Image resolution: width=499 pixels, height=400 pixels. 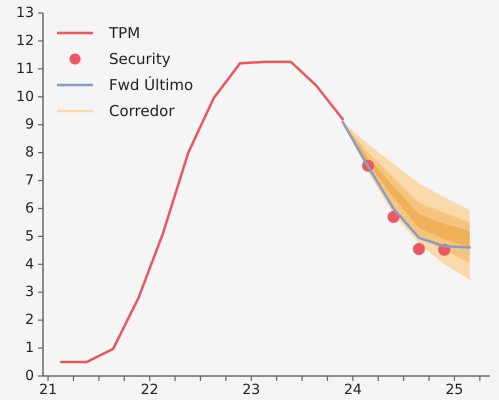 I want to click on legend-label: Corredor, so click(x=142, y=111).